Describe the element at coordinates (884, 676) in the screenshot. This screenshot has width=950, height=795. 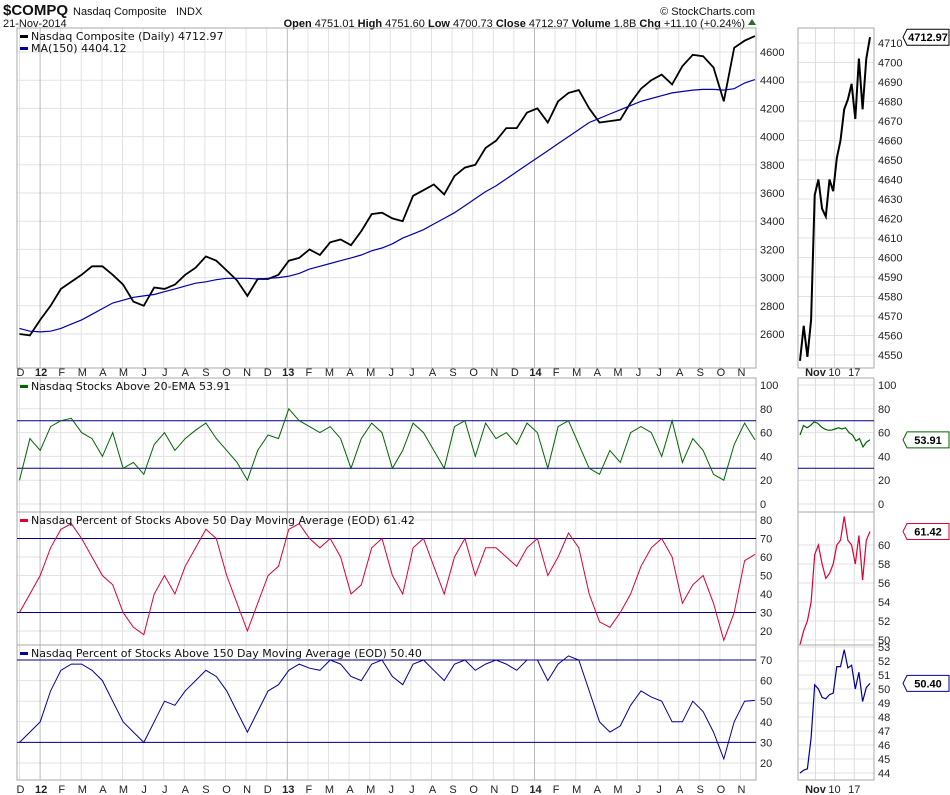
I see `y-tick-label: 51` at that location.